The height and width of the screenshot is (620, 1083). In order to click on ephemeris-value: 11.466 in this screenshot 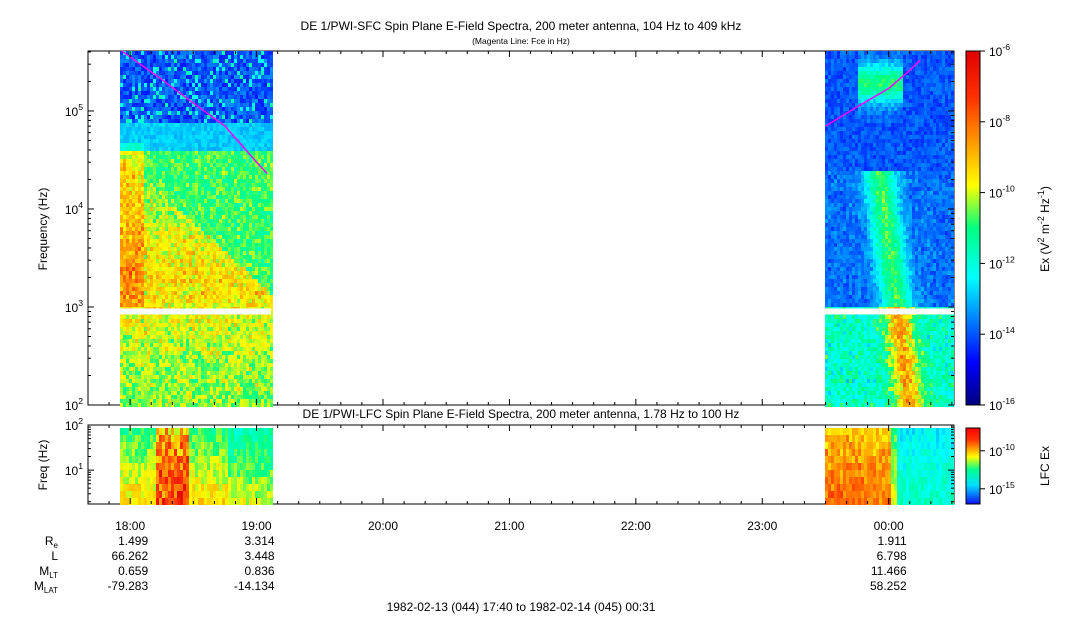, I will do `click(889, 571)`.